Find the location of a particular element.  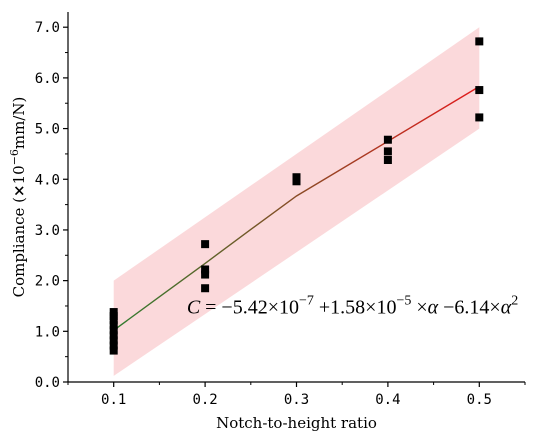

equation-term: = −5.42×10 is located at coordinates (249, 308).